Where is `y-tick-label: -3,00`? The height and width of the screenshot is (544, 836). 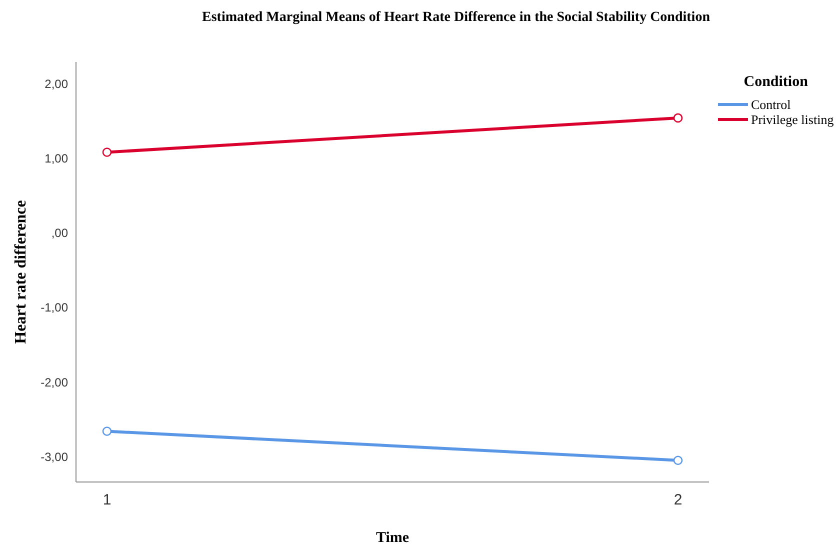
y-tick-label: -3,00 is located at coordinates (54, 457).